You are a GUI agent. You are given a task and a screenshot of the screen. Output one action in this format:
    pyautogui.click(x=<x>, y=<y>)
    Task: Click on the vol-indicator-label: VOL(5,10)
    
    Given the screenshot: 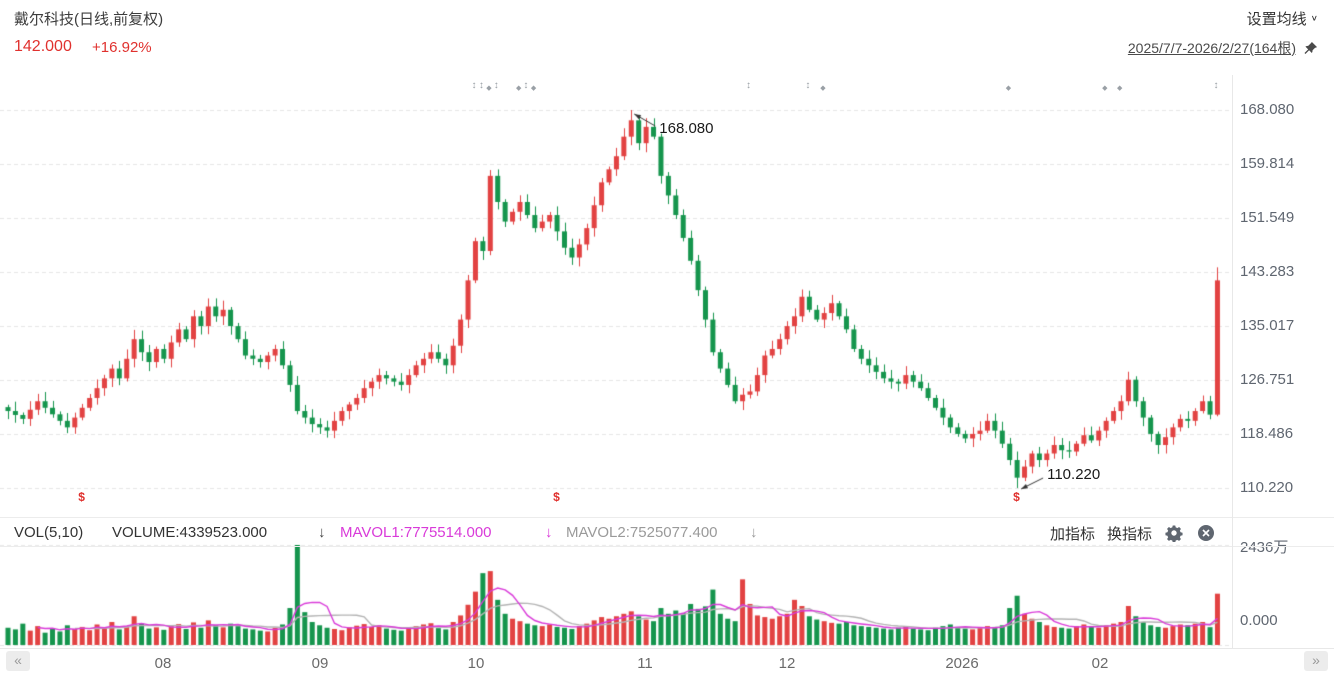 What is the action you would take?
    pyautogui.click(x=49, y=532)
    